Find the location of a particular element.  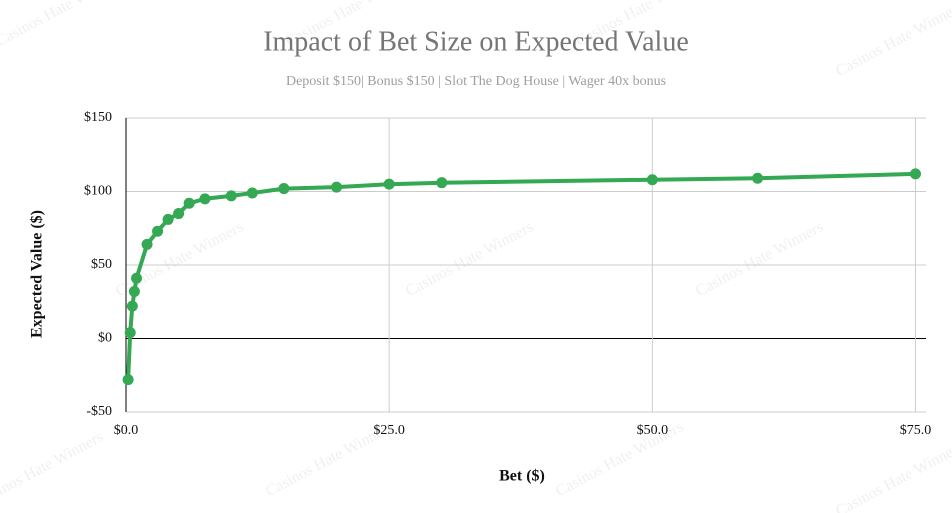

y-tick-label: $100 is located at coordinates (98, 191).